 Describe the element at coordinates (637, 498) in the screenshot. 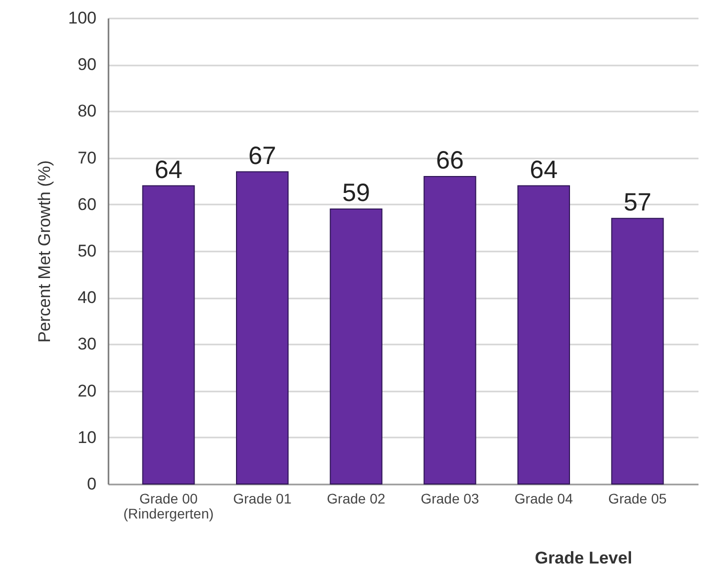

I see `x-tick-label: Grade 05` at that location.